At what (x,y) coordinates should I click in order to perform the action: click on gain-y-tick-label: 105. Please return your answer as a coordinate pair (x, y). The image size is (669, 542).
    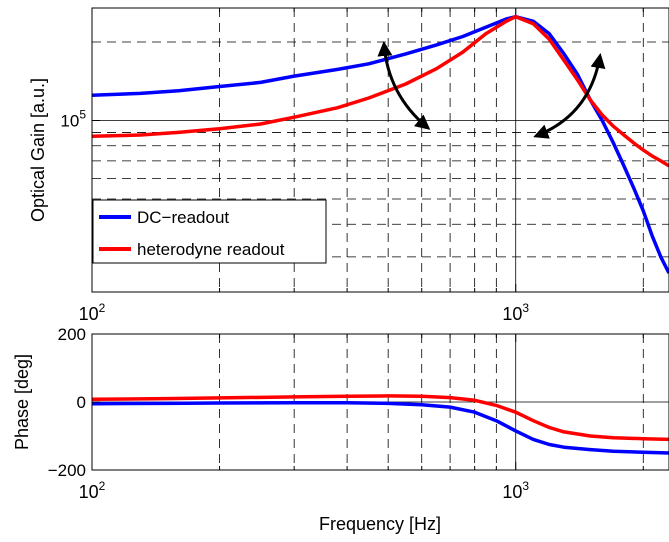
    Looking at the image, I should click on (73, 119).